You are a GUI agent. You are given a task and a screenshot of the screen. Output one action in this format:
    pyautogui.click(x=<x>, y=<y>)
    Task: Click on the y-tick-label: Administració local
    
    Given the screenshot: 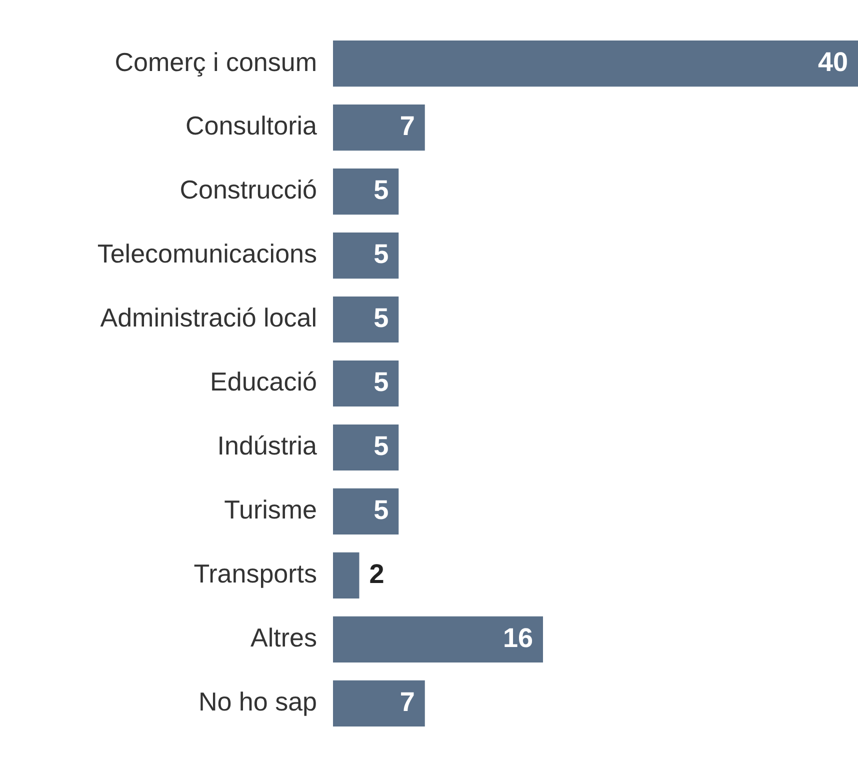 What is the action you would take?
    pyautogui.click(x=208, y=317)
    